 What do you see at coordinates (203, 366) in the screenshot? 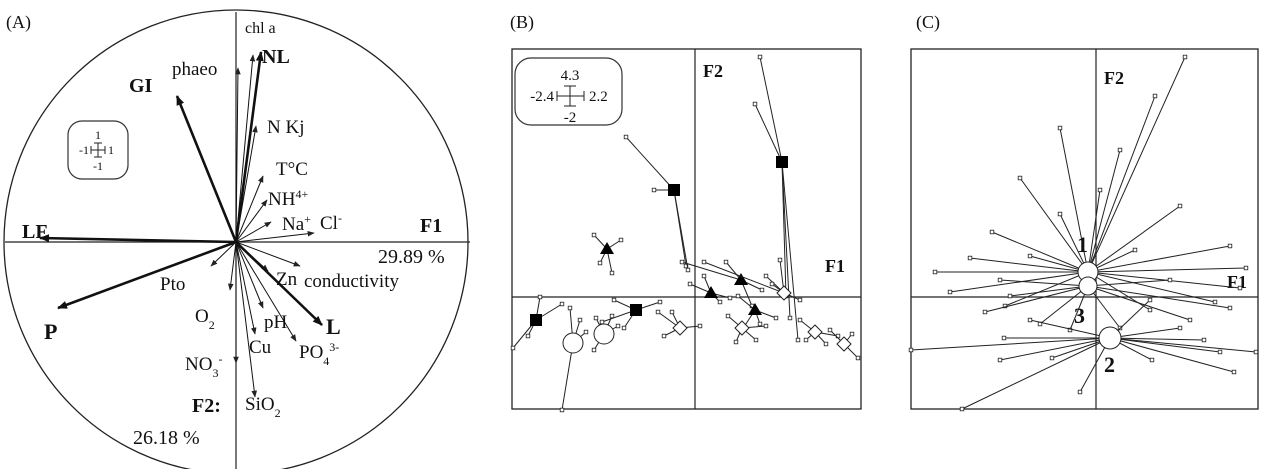
I see `variable-label-no: NO3-` at bounding box center [203, 366].